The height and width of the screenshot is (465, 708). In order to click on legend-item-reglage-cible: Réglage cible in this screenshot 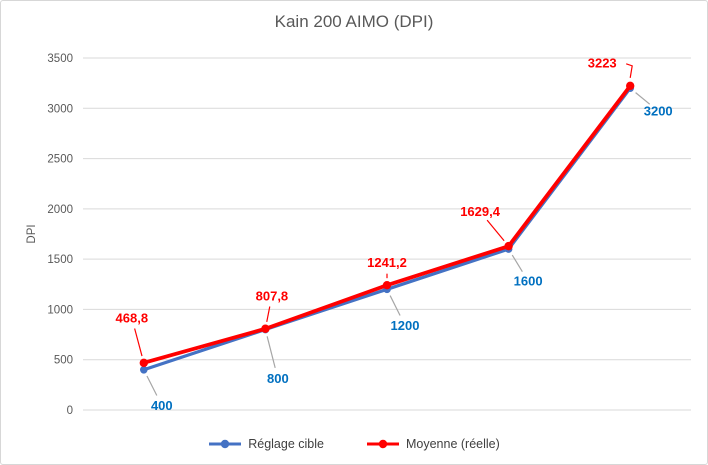, I will do `click(266, 444)`.